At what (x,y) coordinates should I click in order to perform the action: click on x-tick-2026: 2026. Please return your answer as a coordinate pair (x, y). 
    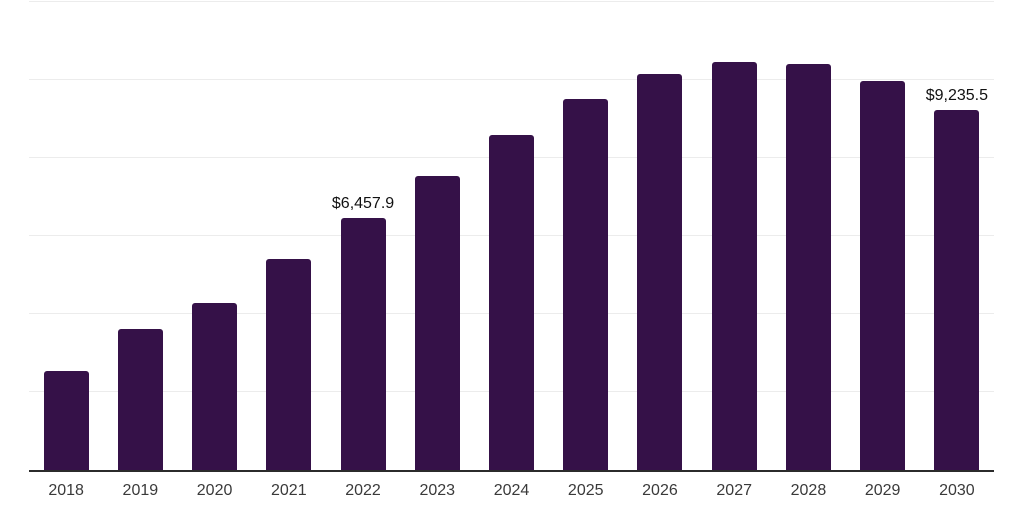
    Looking at the image, I should click on (660, 490).